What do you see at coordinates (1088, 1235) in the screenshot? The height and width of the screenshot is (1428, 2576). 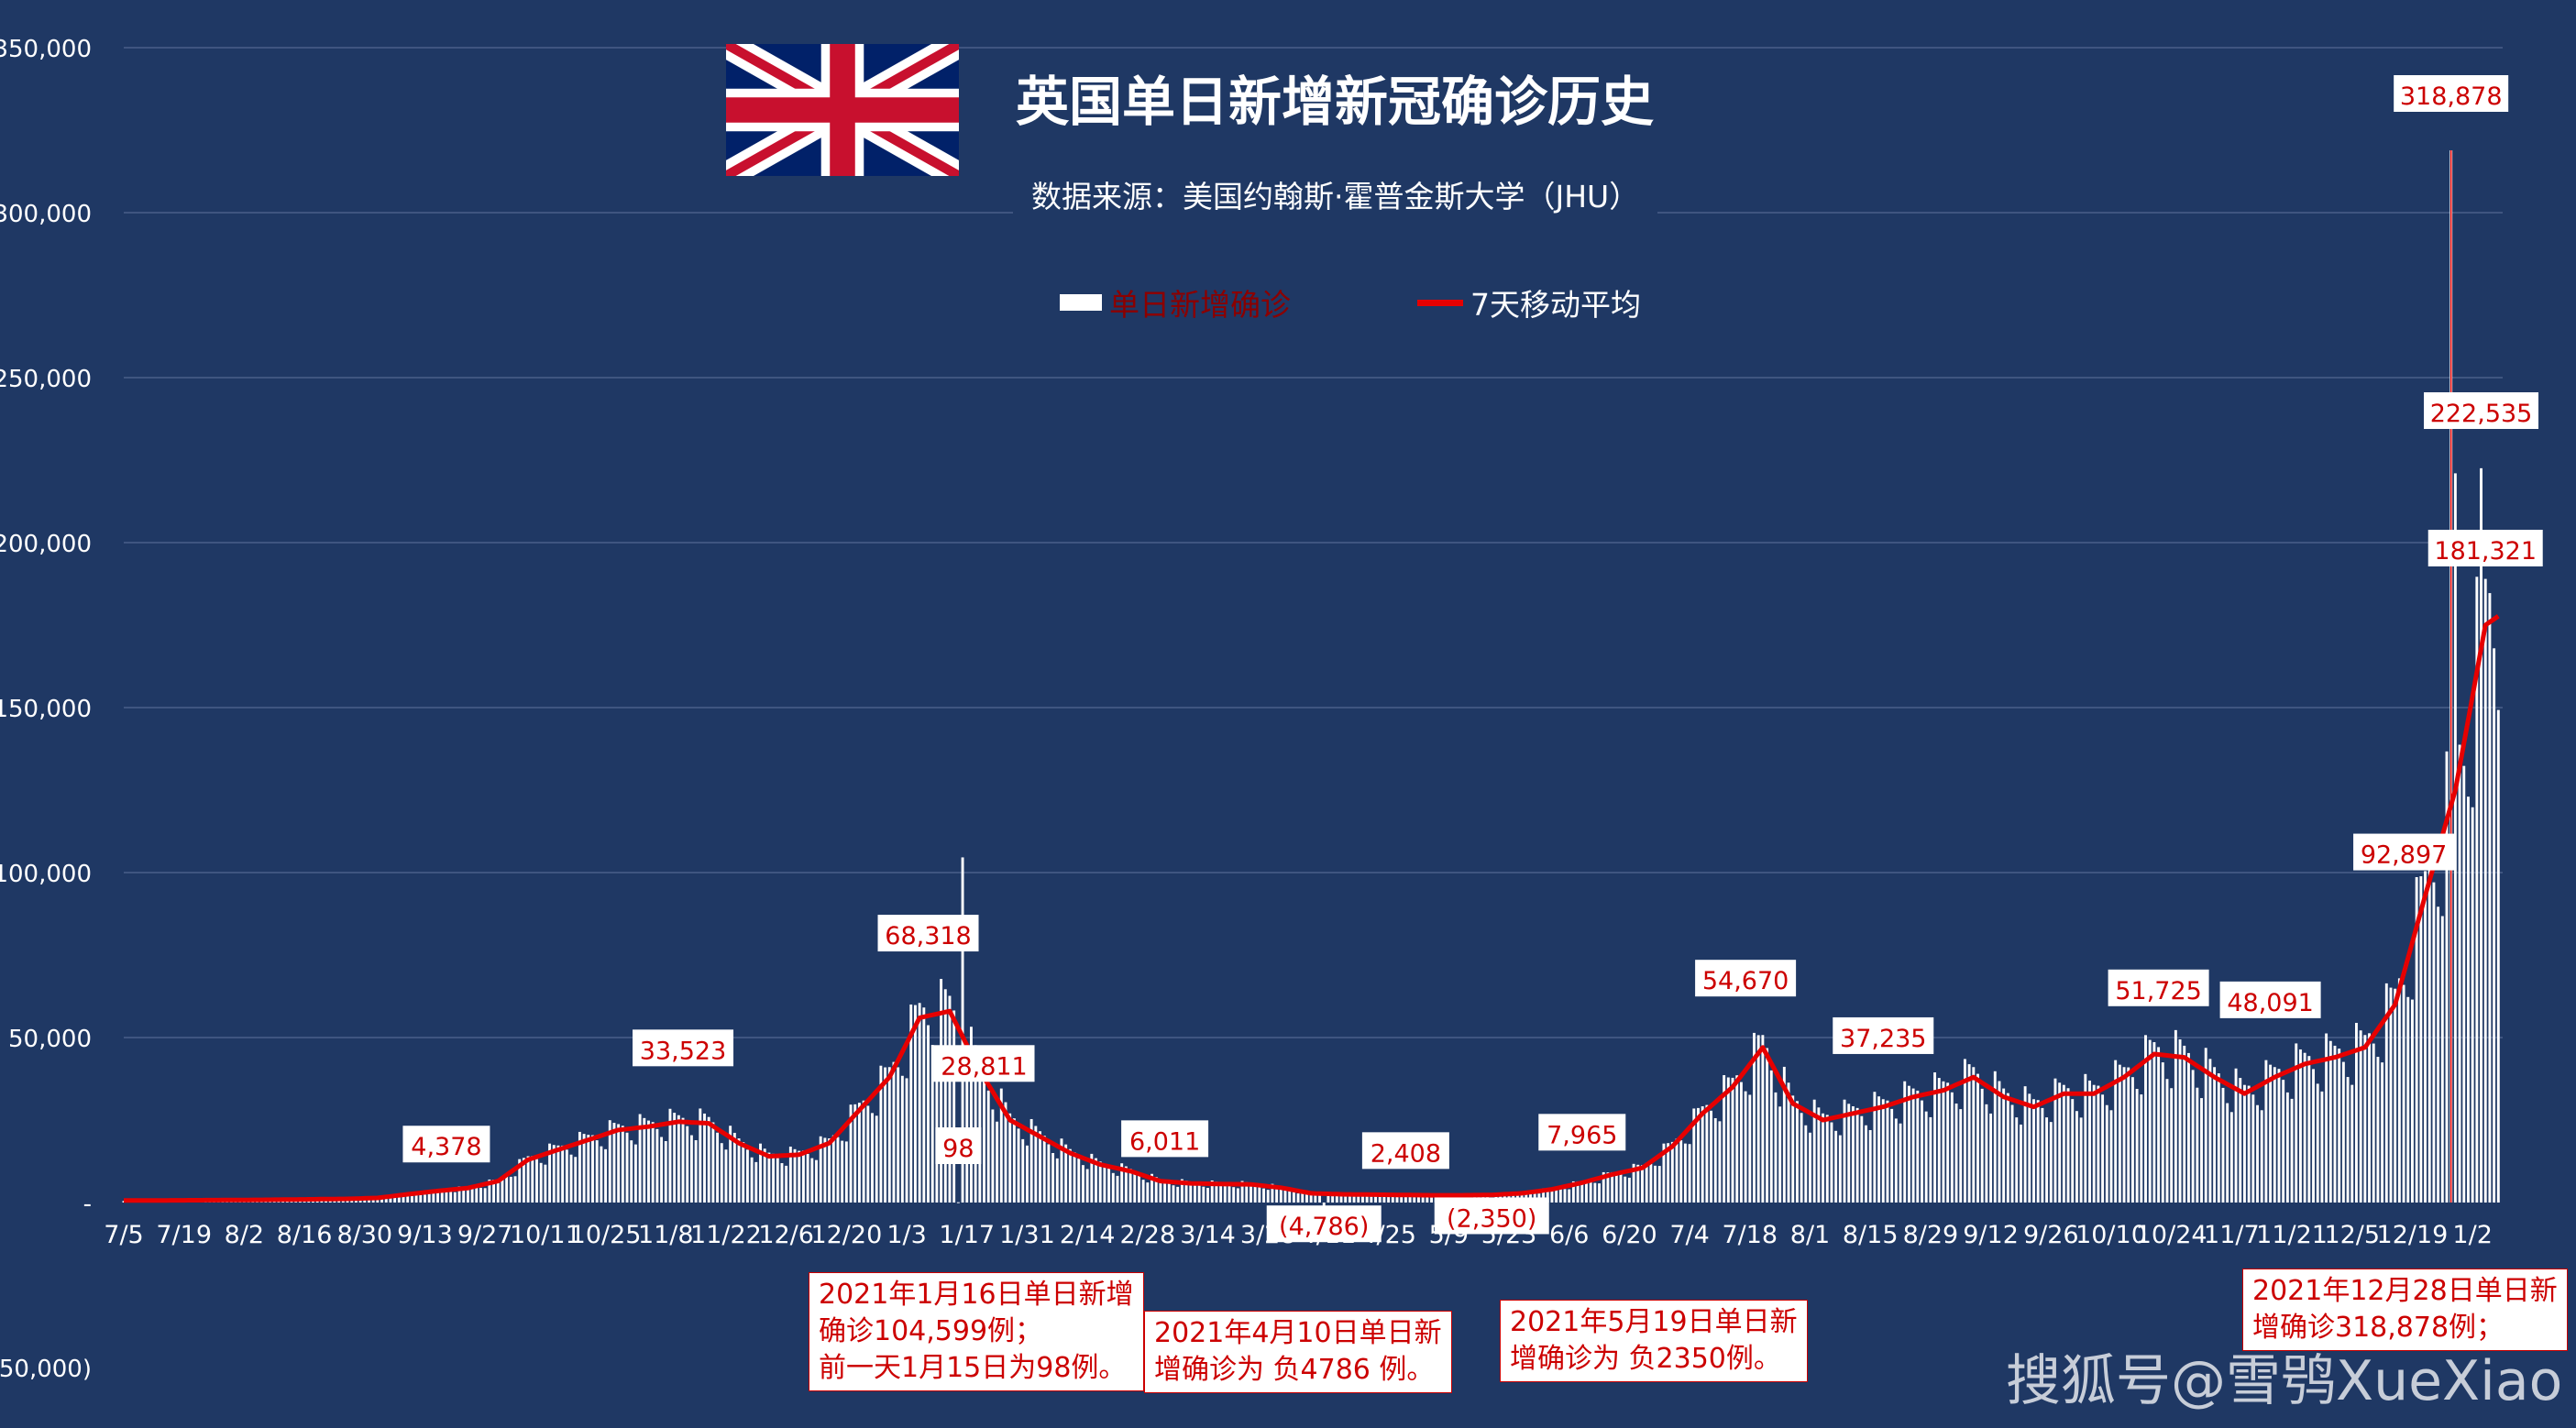 I see `x-tick-label: 2/14` at bounding box center [1088, 1235].